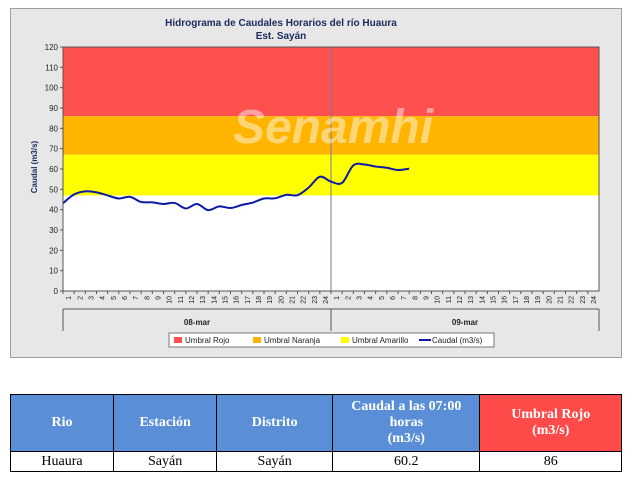 The width and height of the screenshot is (637, 479). Describe the element at coordinates (165, 423) in the screenshot. I see `header-estacion: Estación` at that location.